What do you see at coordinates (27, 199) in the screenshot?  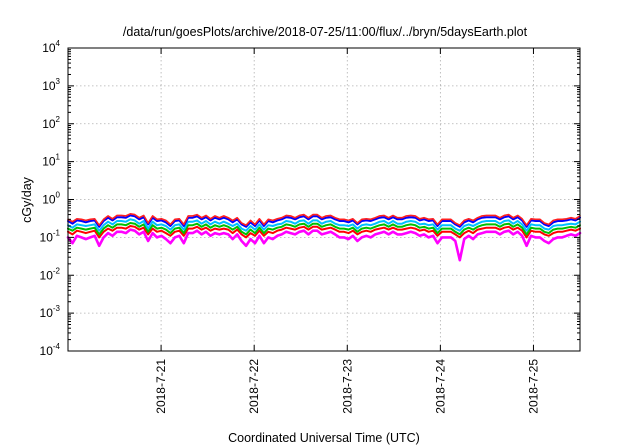 I see `y-axis-label: cGy/day` at bounding box center [27, 199].